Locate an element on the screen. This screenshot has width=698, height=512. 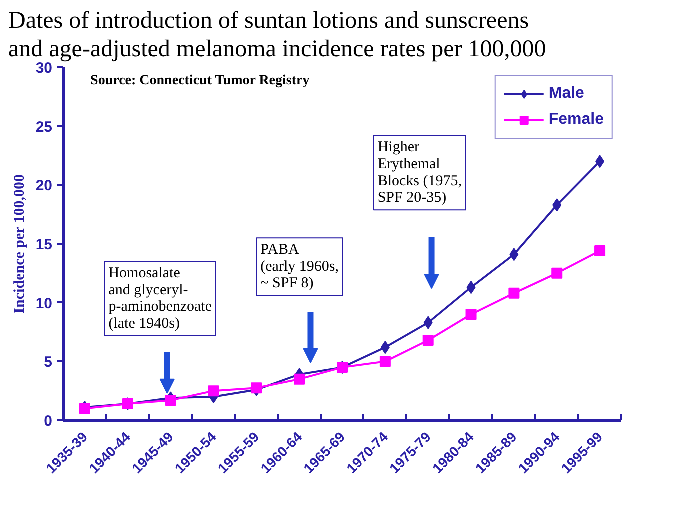
y-tick-label: 10 is located at coordinates (44, 303).